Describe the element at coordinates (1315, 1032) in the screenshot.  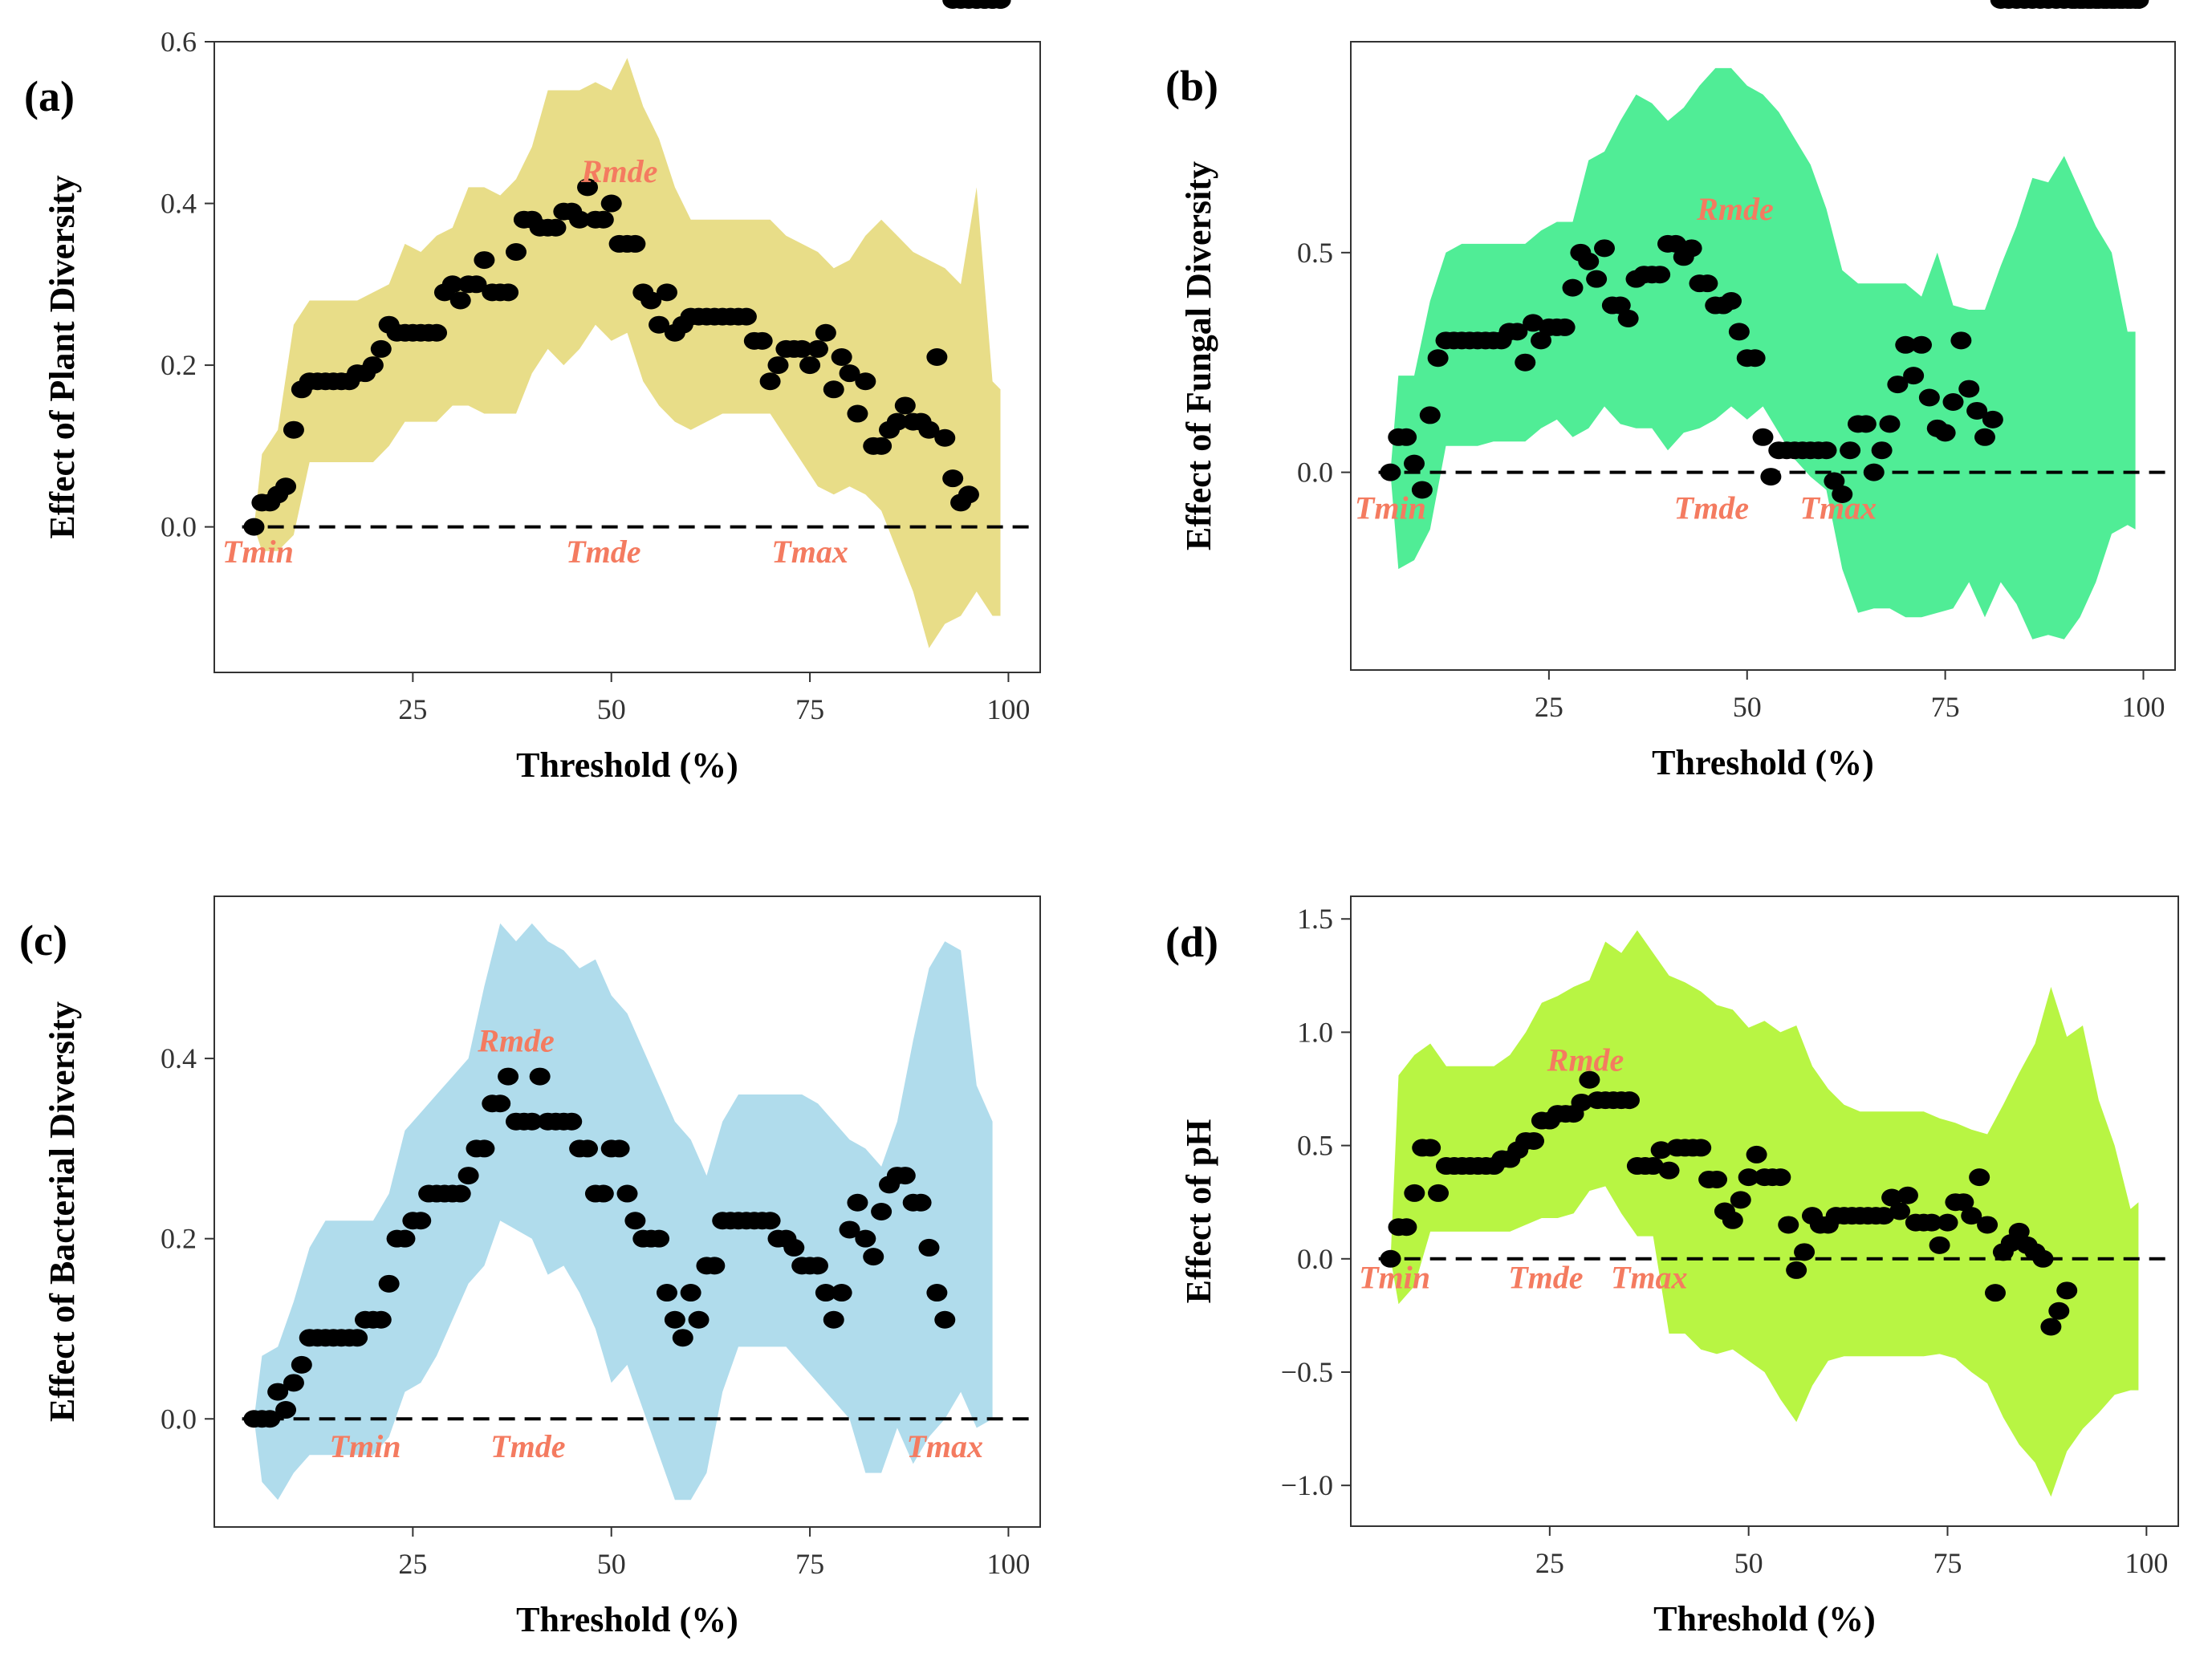
I see `y-tick-label: 1.0` at that location.